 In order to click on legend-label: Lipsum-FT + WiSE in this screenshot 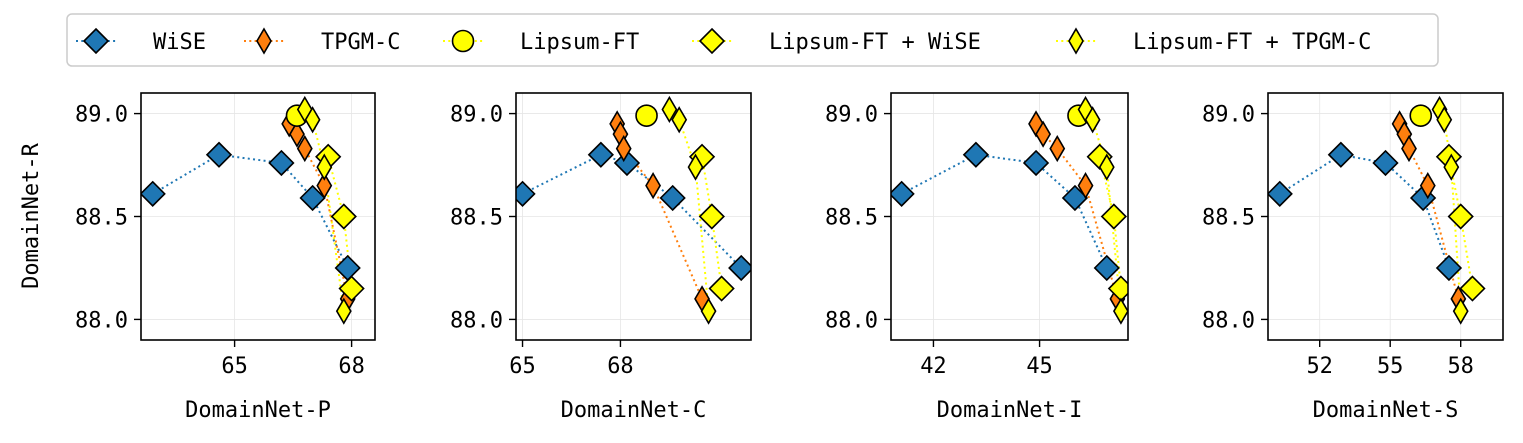, I will do `click(875, 42)`.